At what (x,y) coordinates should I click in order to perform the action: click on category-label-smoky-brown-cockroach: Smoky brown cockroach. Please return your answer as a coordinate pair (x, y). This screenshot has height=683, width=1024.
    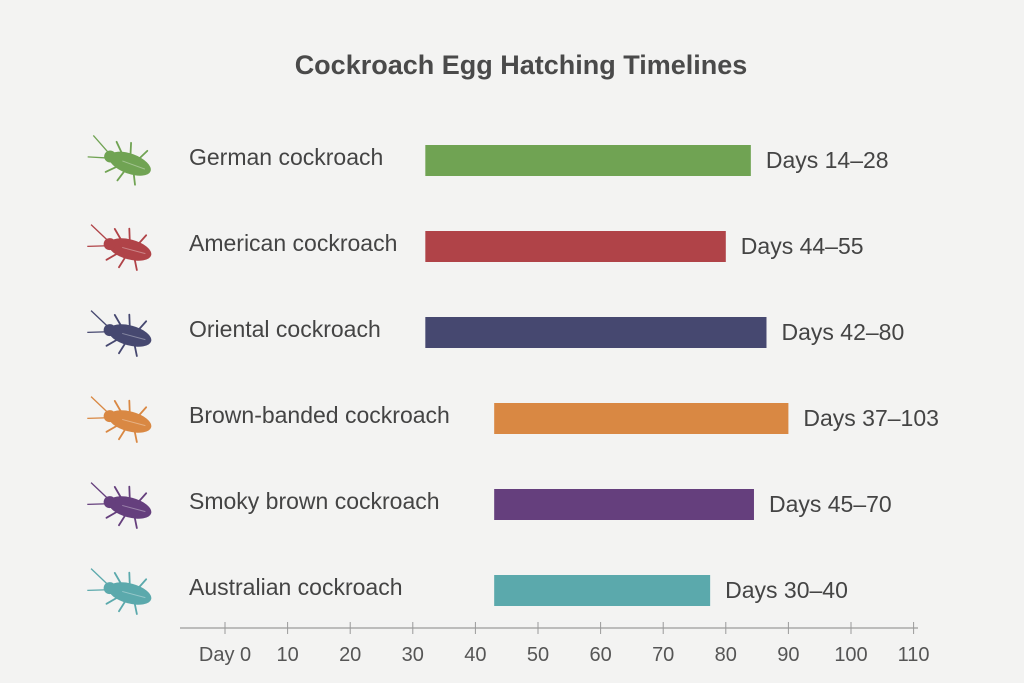
    Looking at the image, I should click on (314, 501).